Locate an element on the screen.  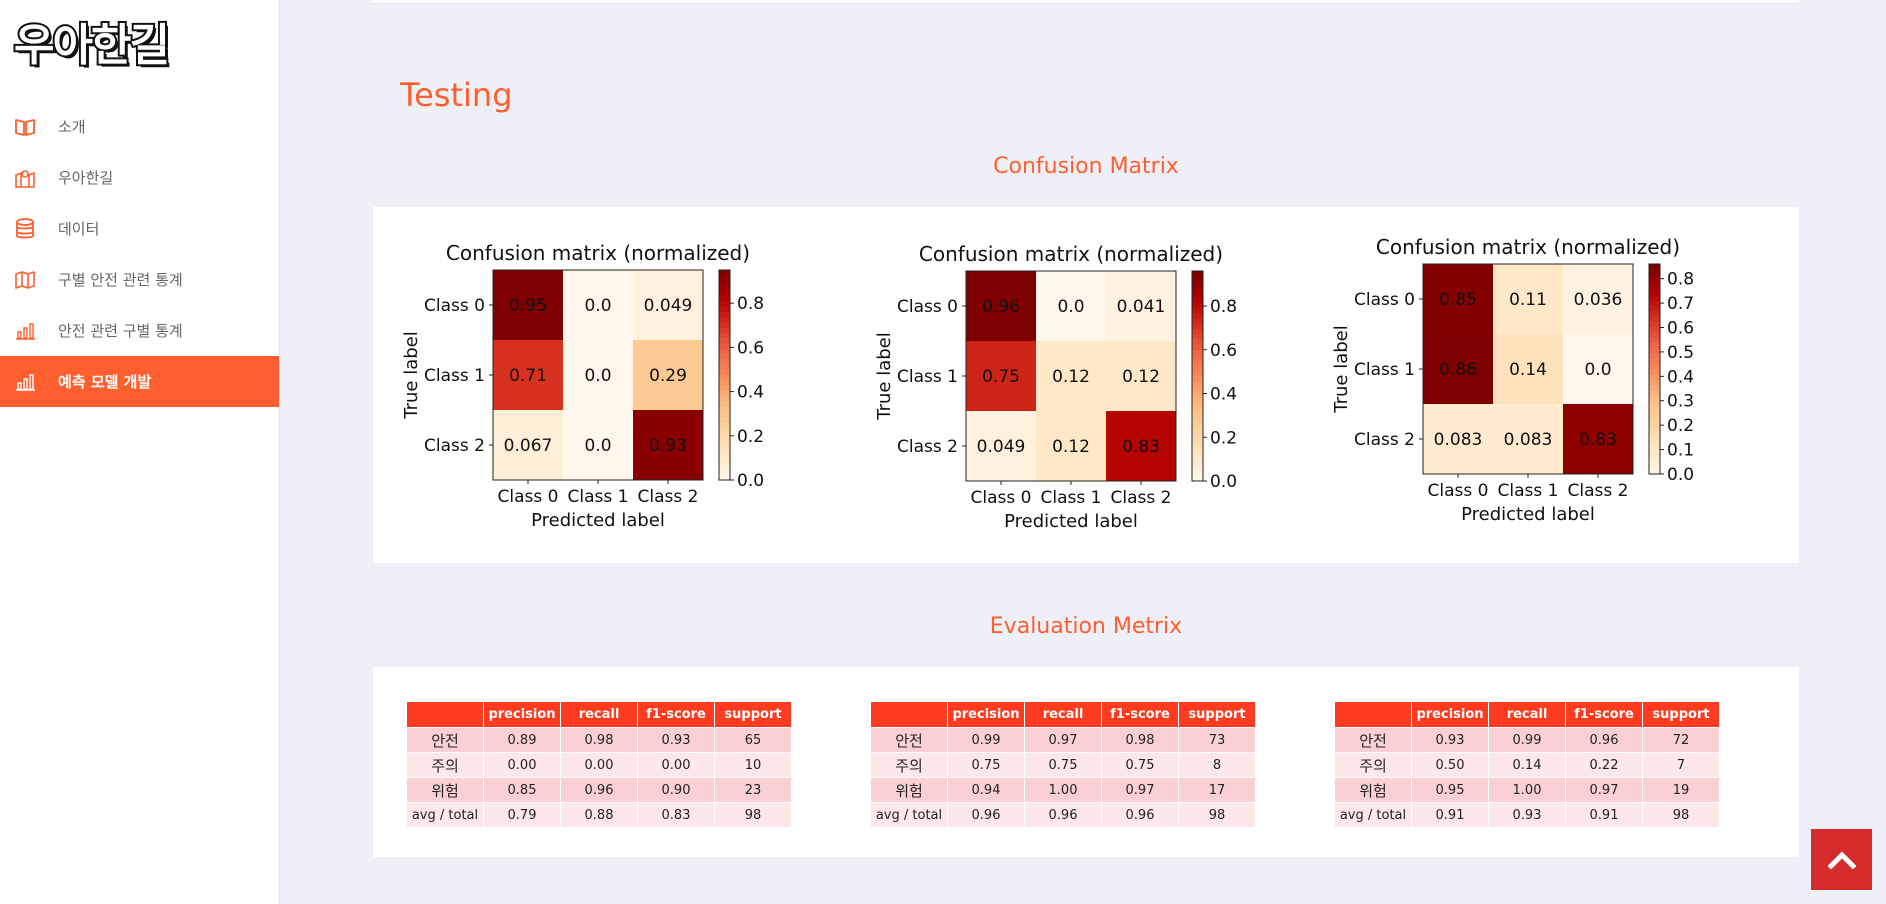
cell-value-label: 0.036 is located at coordinates (1598, 300).